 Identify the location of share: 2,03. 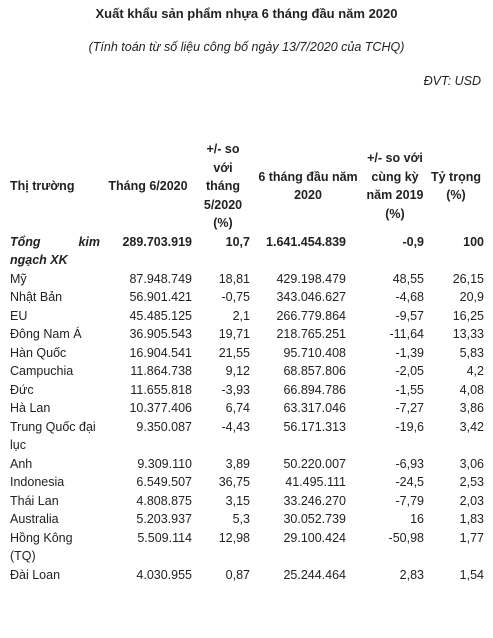
(471, 500).